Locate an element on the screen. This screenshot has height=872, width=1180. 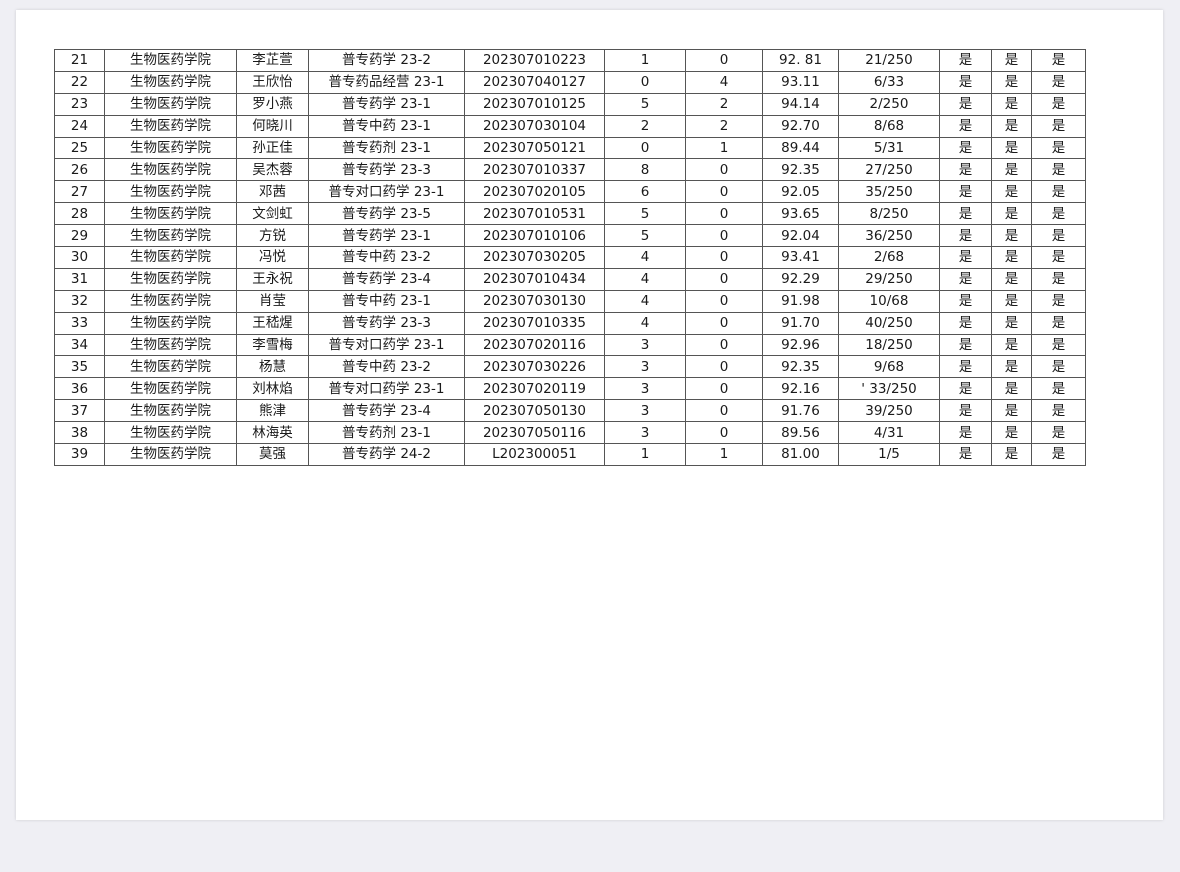
cell-count-b: 2 is located at coordinates (724, 126).